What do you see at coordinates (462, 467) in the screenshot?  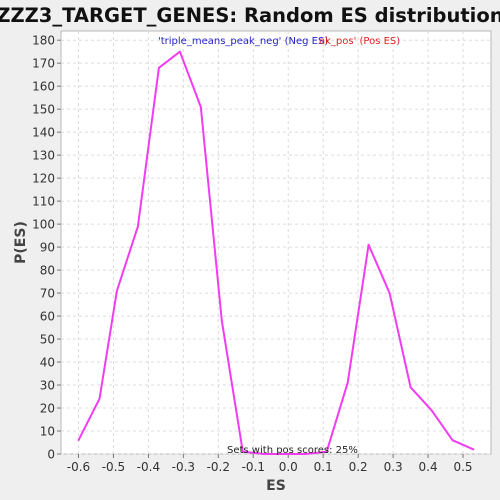 I see `x-tick-label: 0.5` at bounding box center [462, 467].